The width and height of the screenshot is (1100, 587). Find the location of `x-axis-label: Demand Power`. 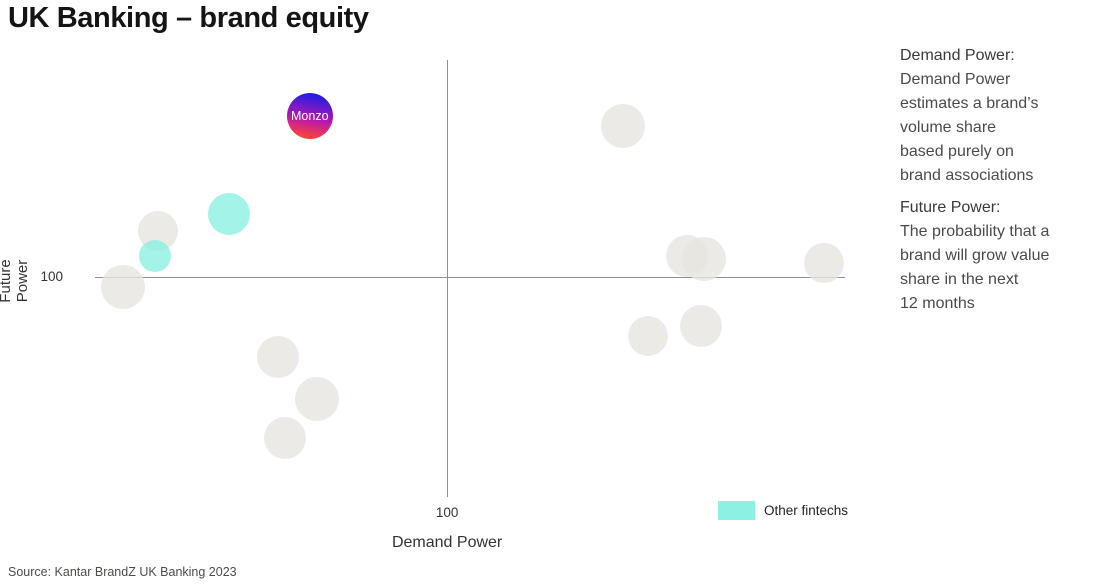

x-axis-label: Demand Power is located at coordinates (447, 542).